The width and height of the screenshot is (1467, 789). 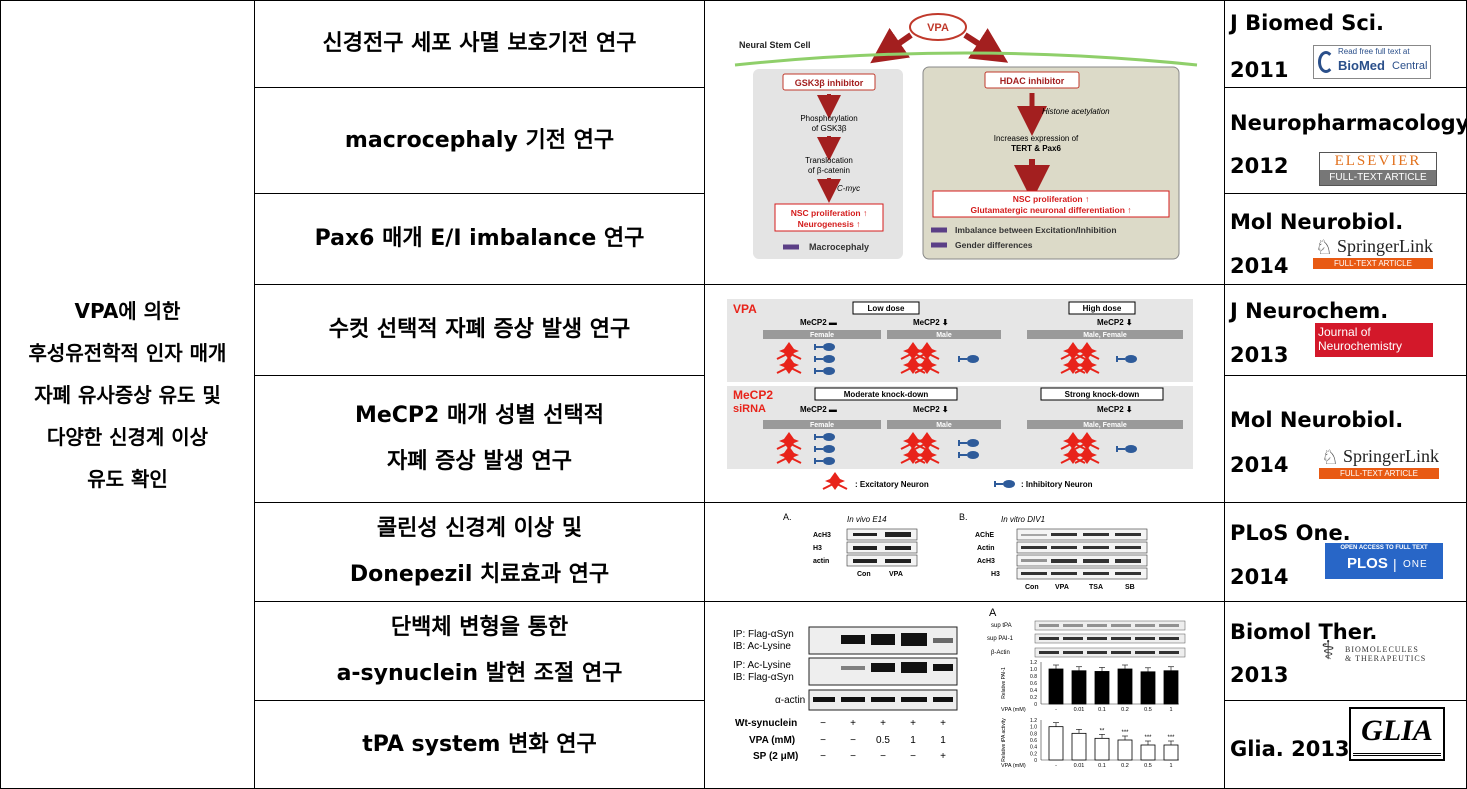 What do you see at coordinates (753, 395) in the screenshot?
I see `sirna-label: MeCP2` at bounding box center [753, 395].